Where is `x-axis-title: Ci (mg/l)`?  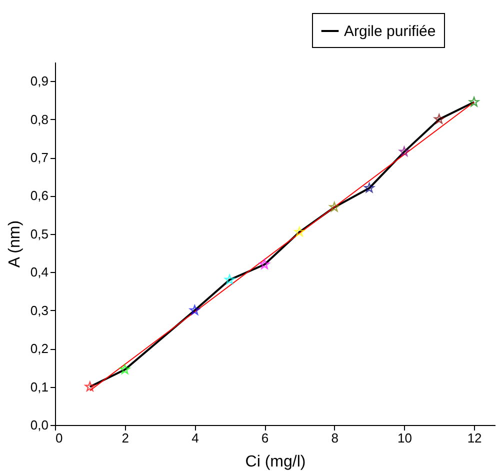 x-axis-title: Ci (mg/l) is located at coordinates (275, 462).